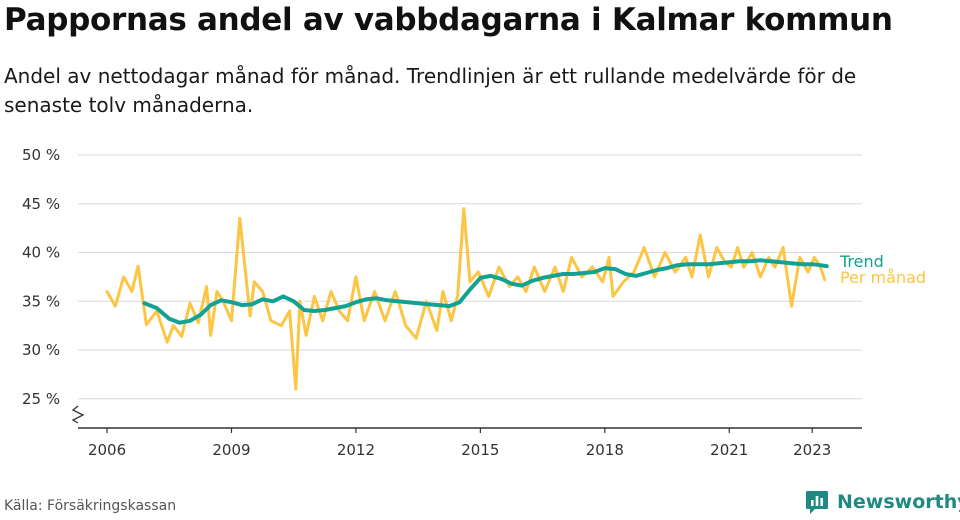 The width and height of the screenshot is (960, 520). I want to click on brand-logo: Newsworthy, so click(882, 502).